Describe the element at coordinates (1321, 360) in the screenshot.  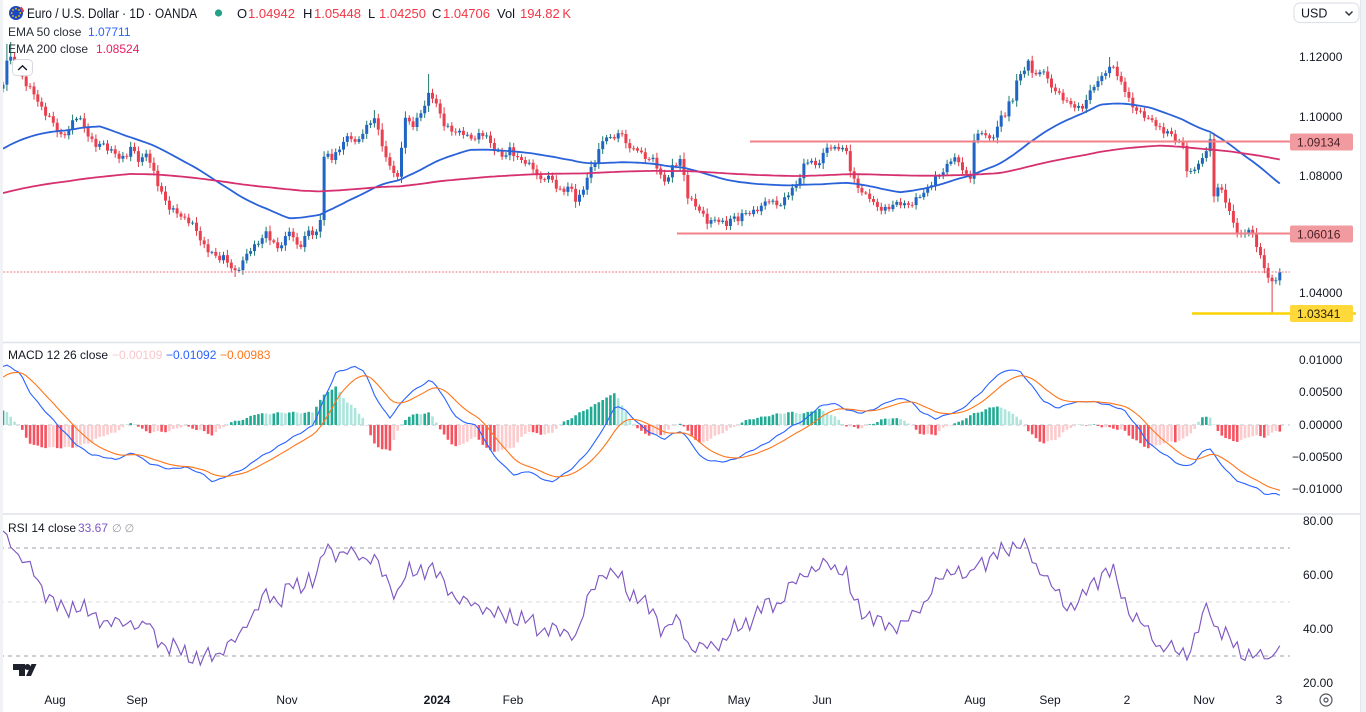
I see `svg-text: 0.01000` at that location.